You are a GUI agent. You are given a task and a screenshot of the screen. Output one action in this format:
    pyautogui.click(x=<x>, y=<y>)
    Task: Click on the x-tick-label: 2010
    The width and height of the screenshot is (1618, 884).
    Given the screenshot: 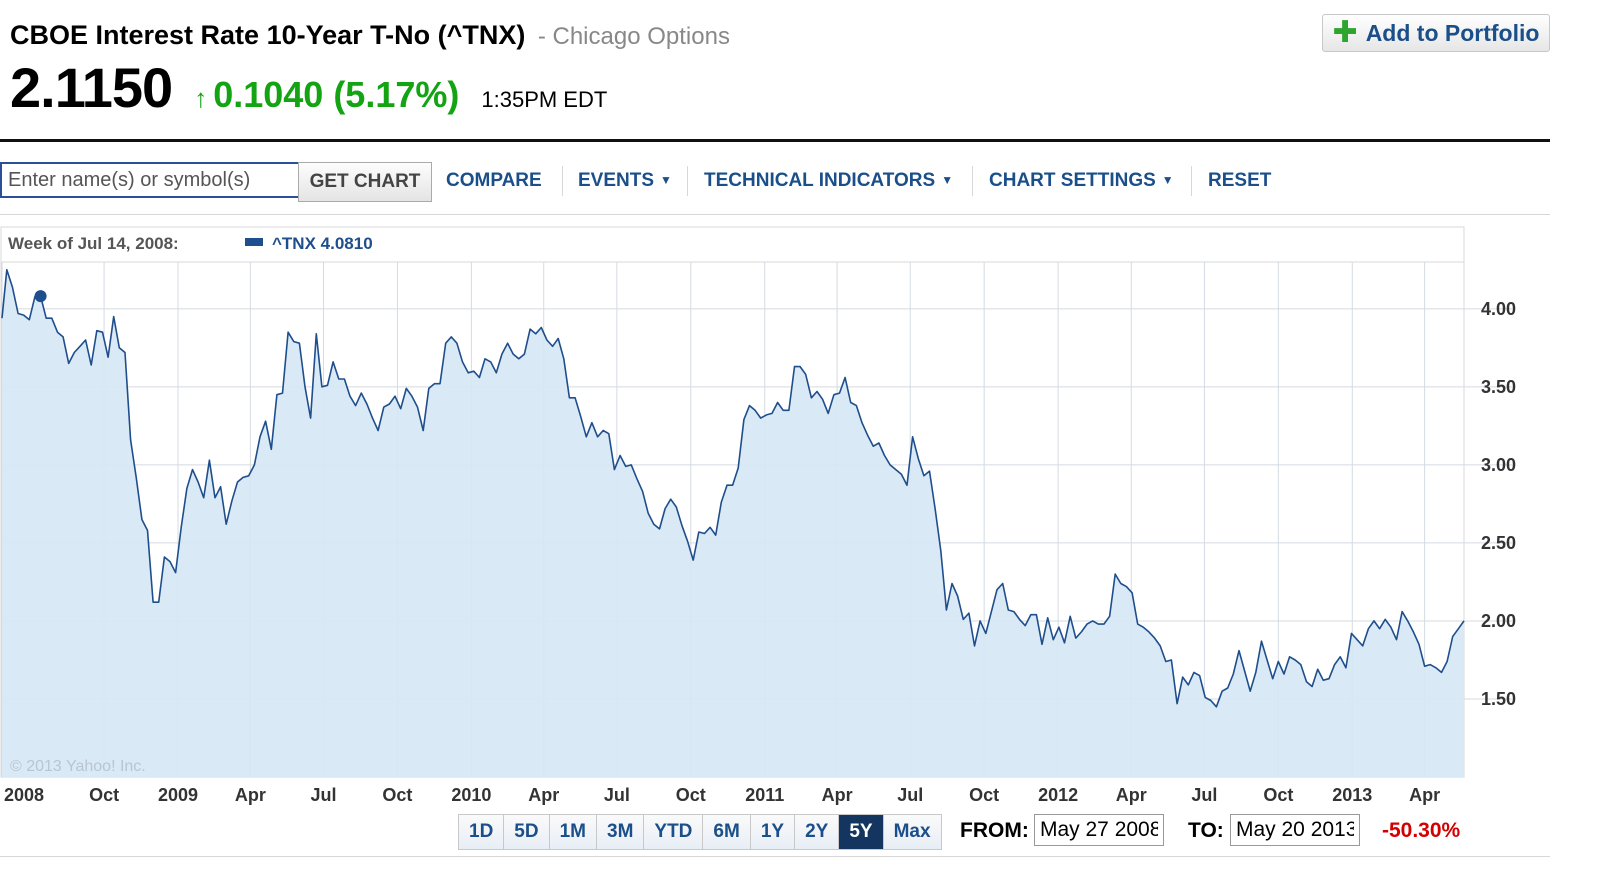 What is the action you would take?
    pyautogui.click(x=471, y=795)
    